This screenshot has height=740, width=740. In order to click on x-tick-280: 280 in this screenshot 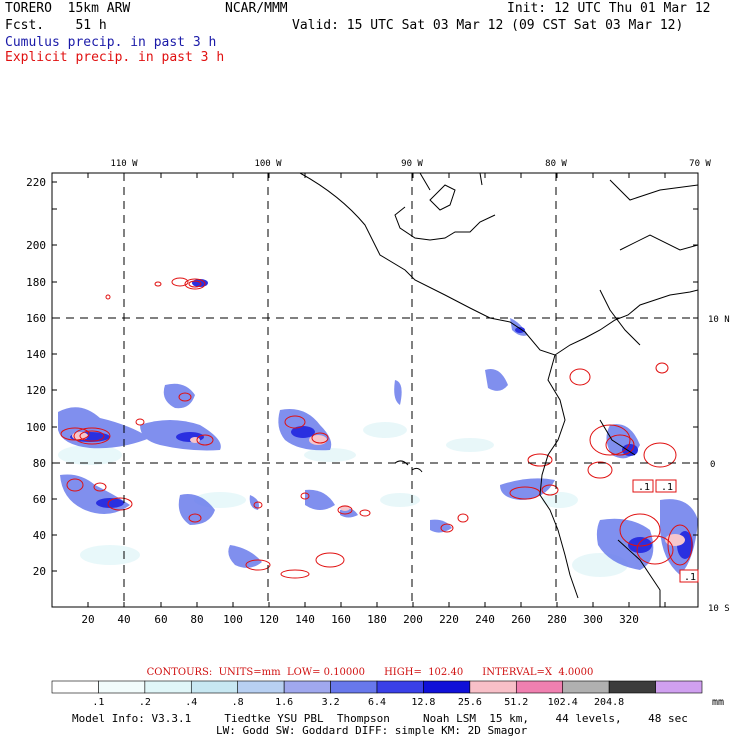, I will do `click(557, 619)`.